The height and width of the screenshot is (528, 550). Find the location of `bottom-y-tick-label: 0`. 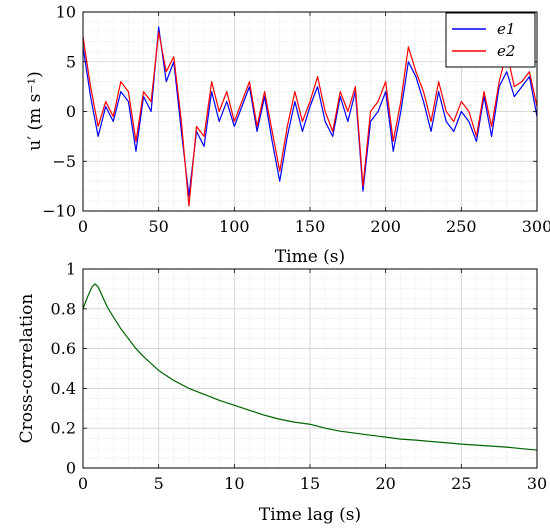

bottom-y-tick-label: 0 is located at coordinates (71, 468).